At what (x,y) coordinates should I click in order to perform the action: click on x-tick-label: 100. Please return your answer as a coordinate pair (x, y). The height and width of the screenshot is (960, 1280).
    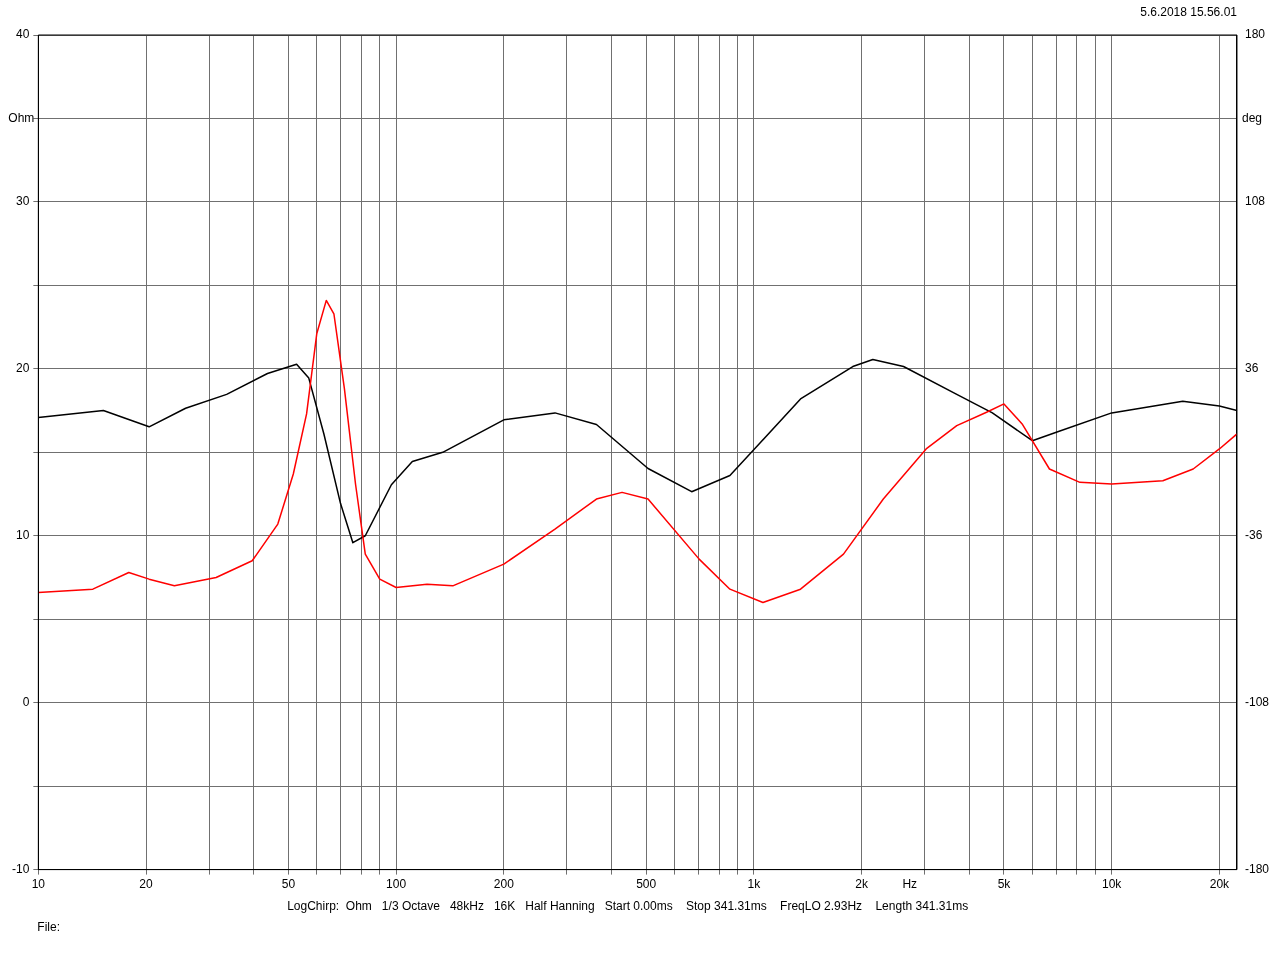
    Looking at the image, I should click on (396, 884).